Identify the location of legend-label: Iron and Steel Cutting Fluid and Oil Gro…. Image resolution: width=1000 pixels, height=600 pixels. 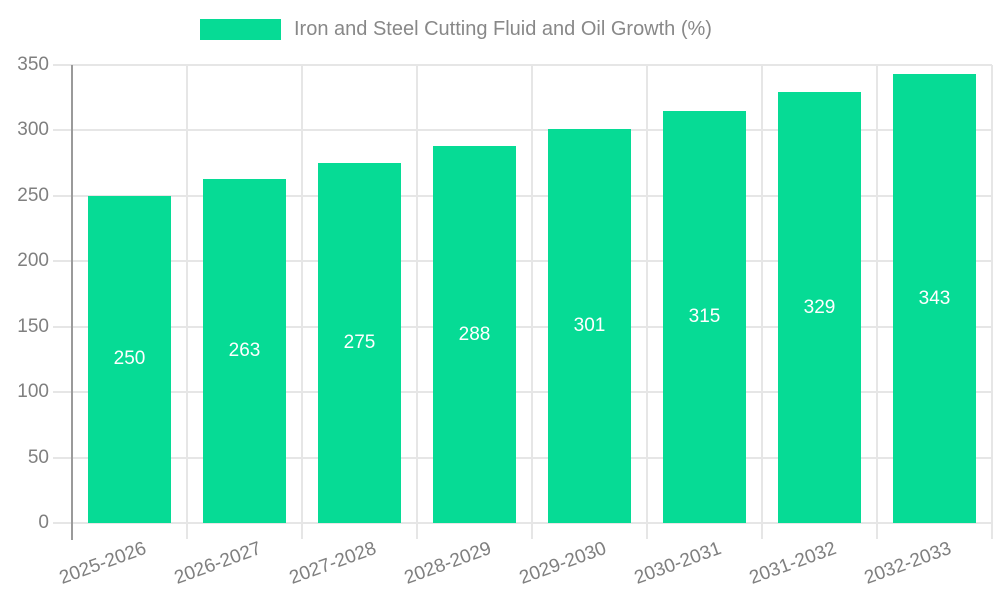
(503, 29).